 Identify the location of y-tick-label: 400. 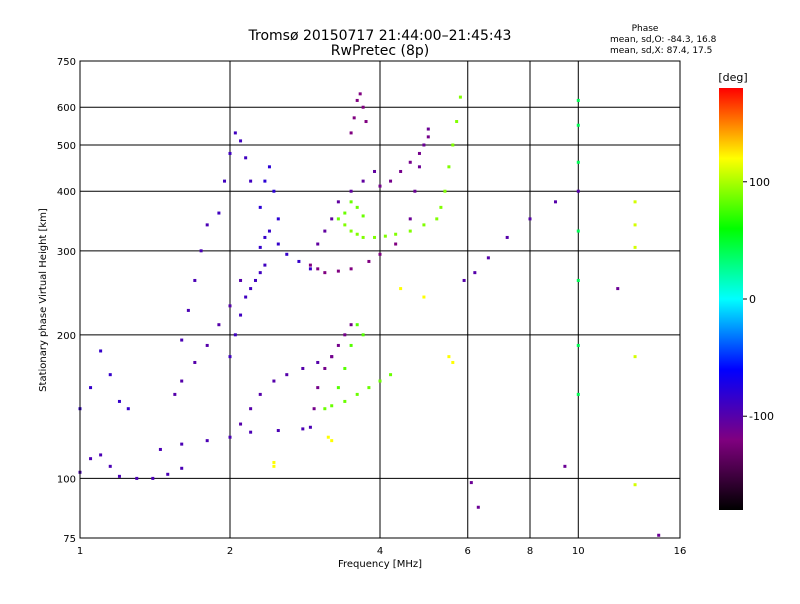
(66, 192).